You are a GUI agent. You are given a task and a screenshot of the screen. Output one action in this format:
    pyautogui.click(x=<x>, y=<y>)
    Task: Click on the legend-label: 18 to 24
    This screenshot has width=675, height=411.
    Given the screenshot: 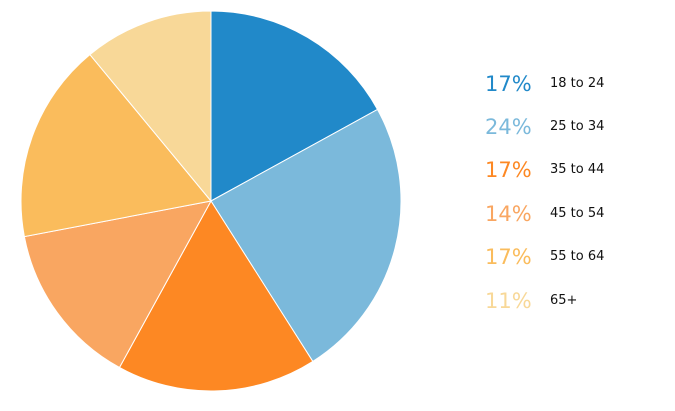 What is the action you would take?
    pyautogui.click(x=577, y=83)
    